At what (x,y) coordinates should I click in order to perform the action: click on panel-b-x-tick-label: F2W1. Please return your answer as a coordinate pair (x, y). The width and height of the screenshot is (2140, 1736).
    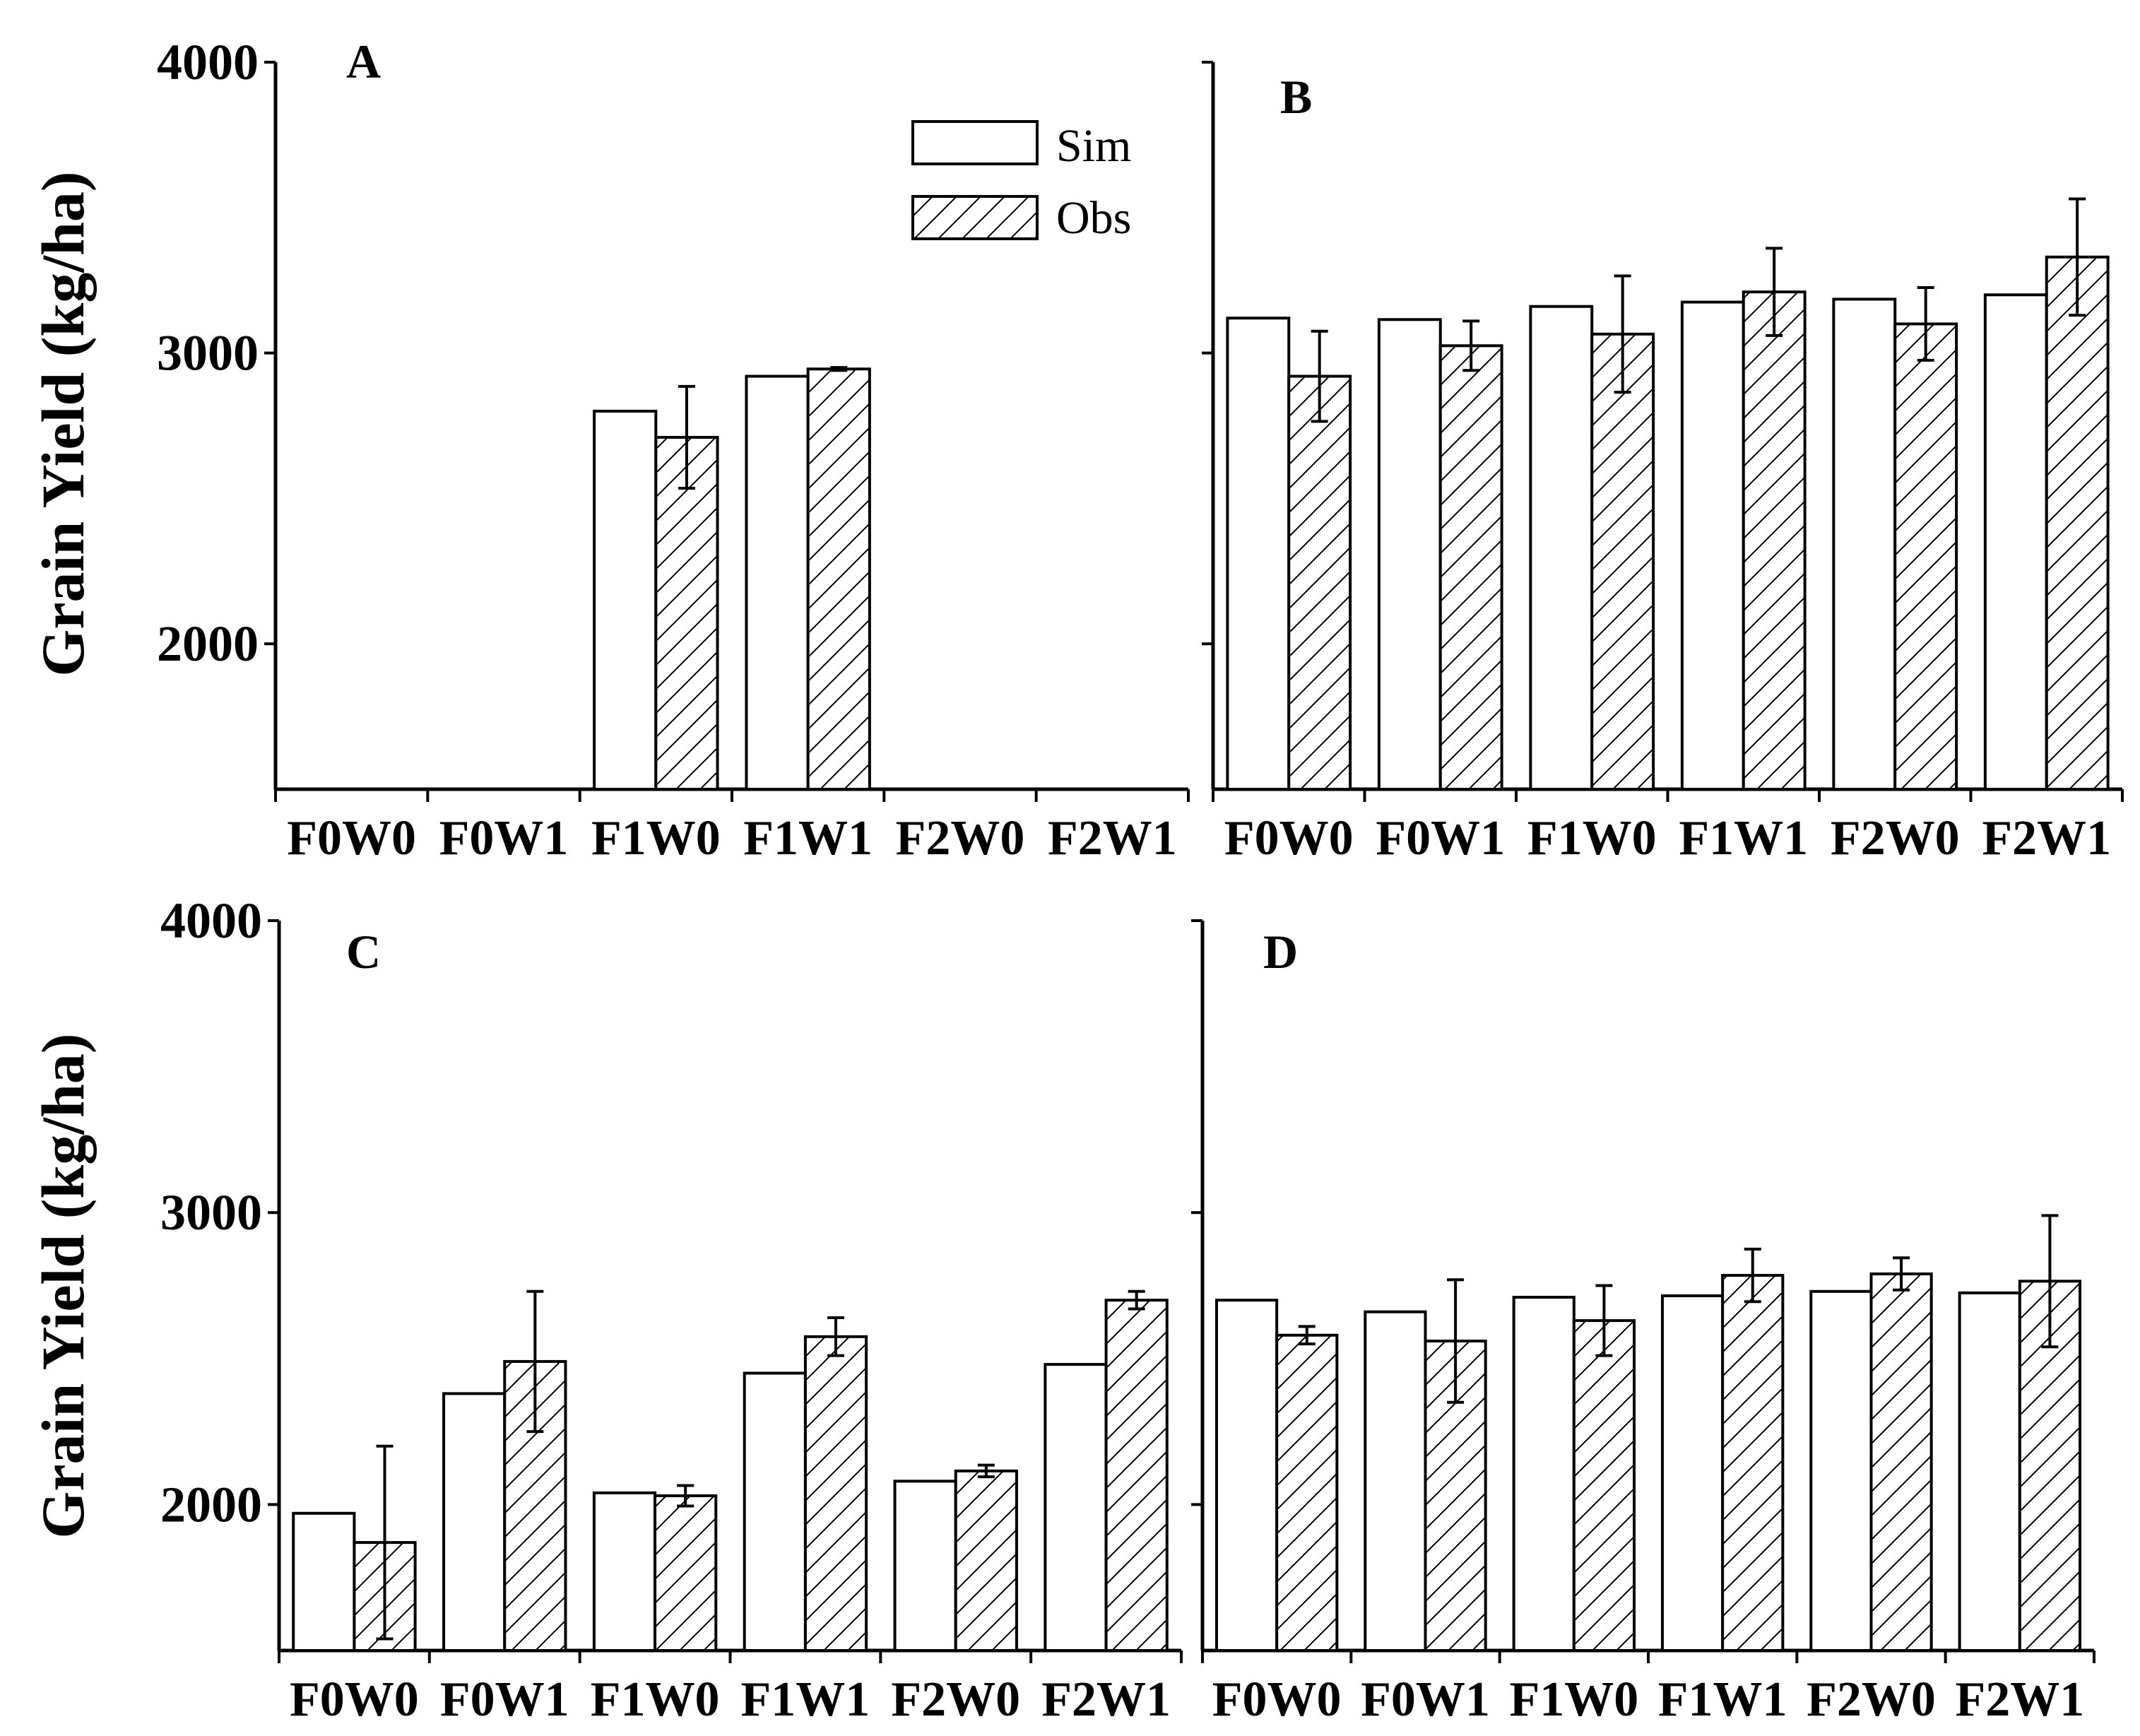
    Looking at the image, I should click on (2046, 838).